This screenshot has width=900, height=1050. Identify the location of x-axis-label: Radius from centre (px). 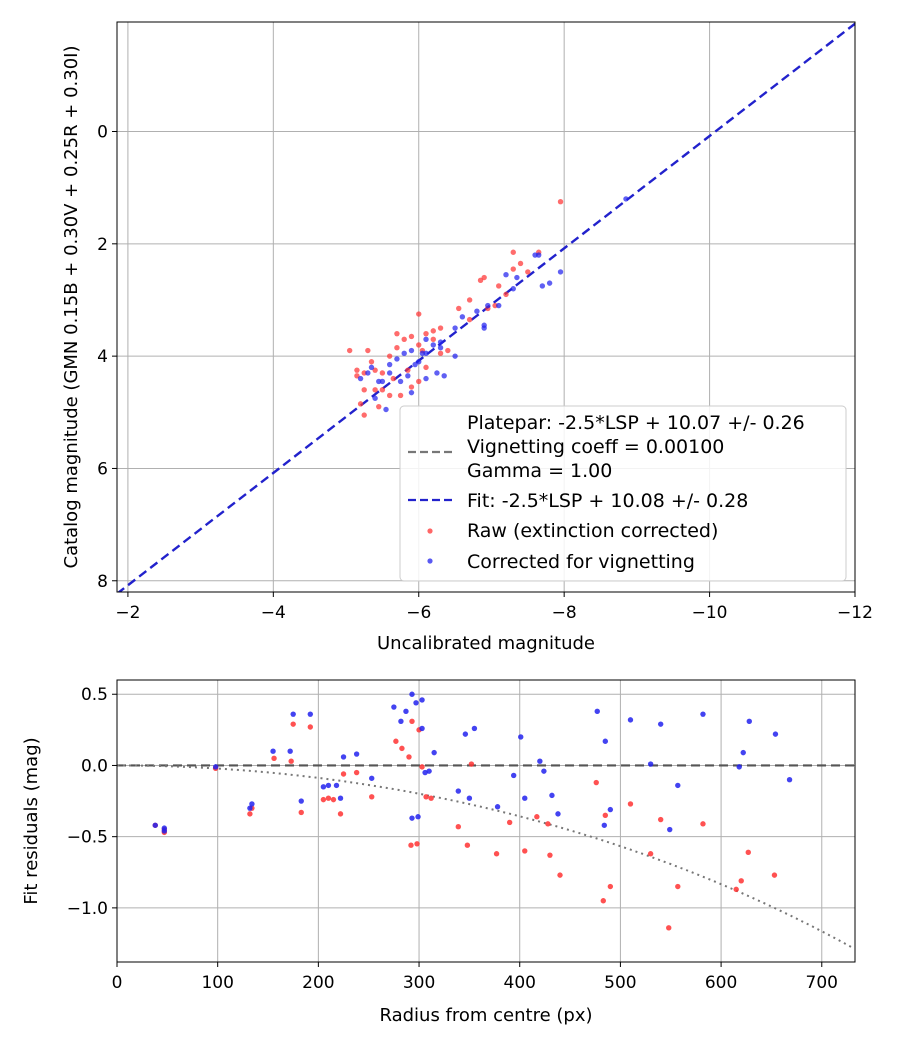
(485, 1015).